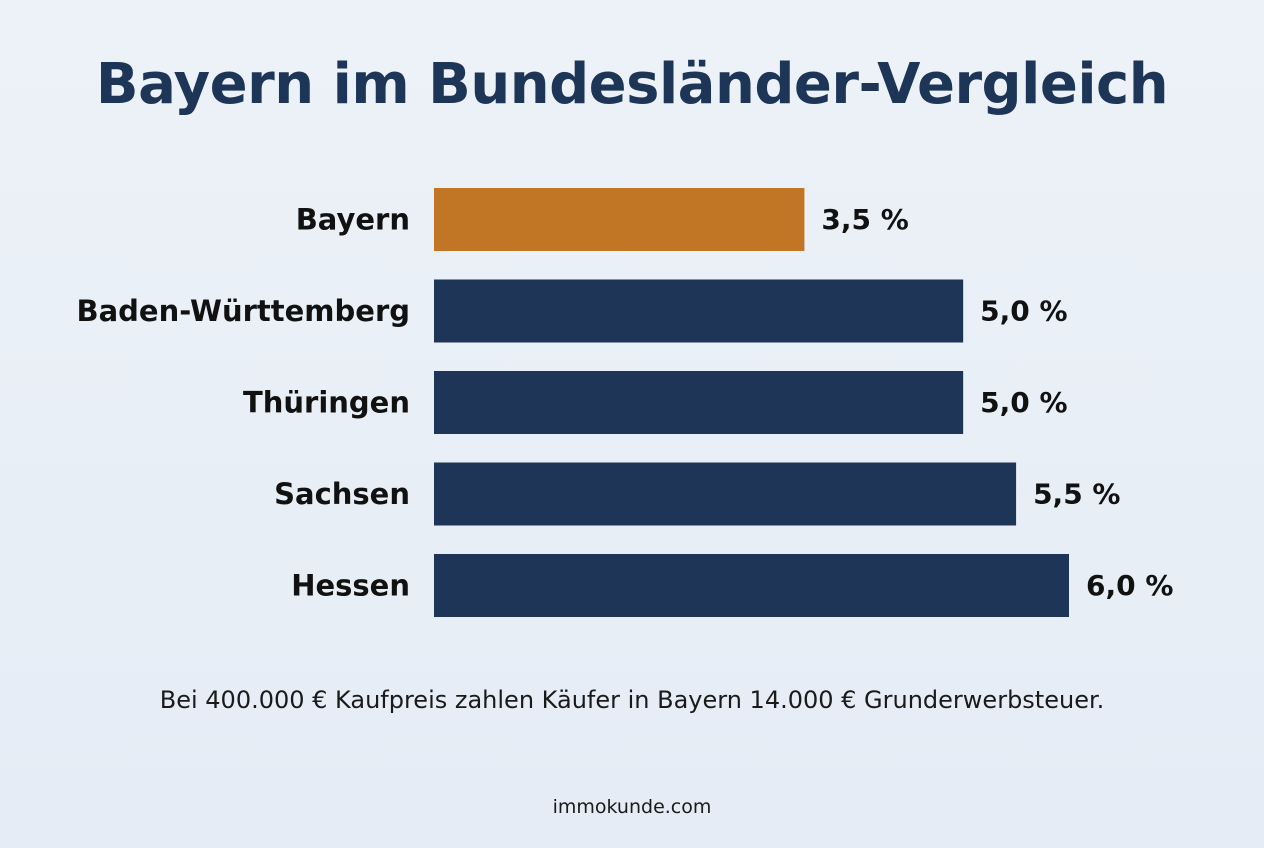 The height and width of the screenshot is (848, 1264). Describe the element at coordinates (632, 84) in the screenshot. I see `chart-title: Bayern im Bundesländer-Vergleich` at that location.